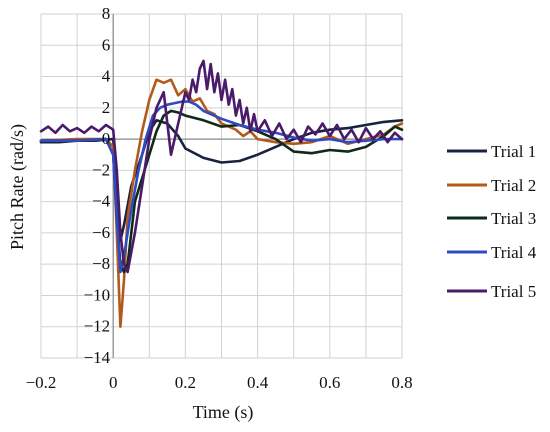 The image size is (550, 432). What do you see at coordinates (97, 294) in the screenshot?
I see `y-tick-label: −10` at bounding box center [97, 294].